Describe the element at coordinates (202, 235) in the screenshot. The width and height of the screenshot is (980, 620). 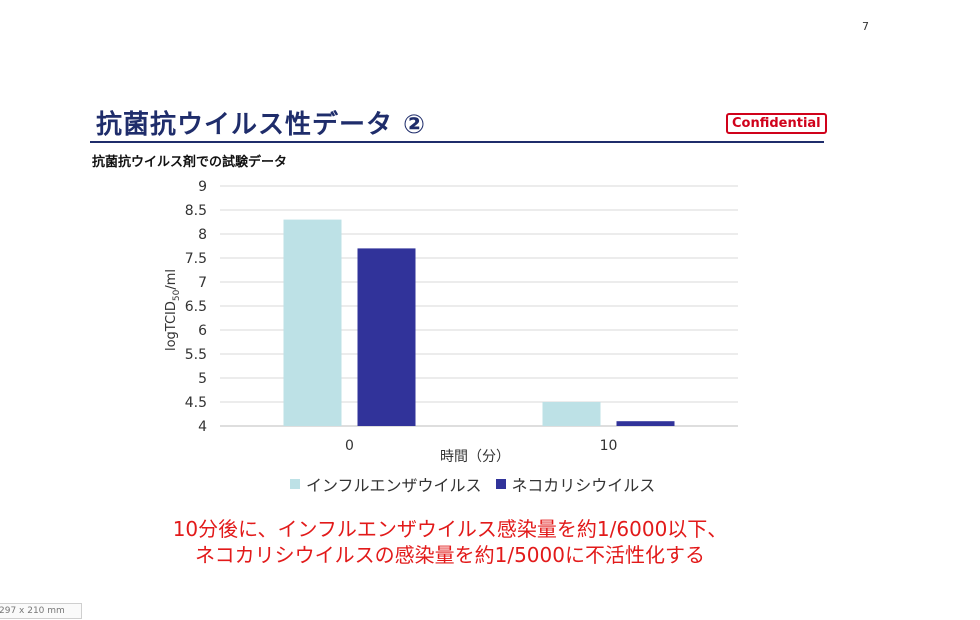
I see `y-tick-label: 8` at that location.